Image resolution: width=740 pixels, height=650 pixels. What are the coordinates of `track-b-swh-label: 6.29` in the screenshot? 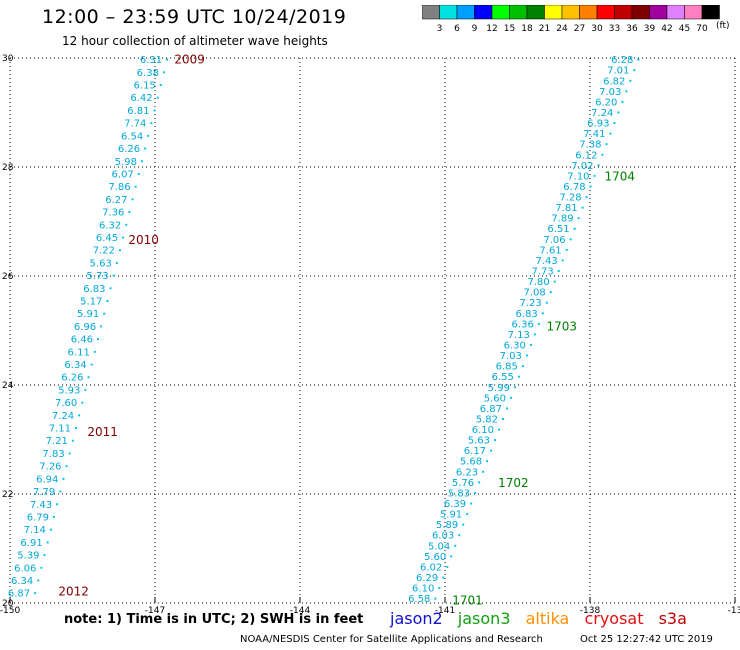 It's located at (427, 578).